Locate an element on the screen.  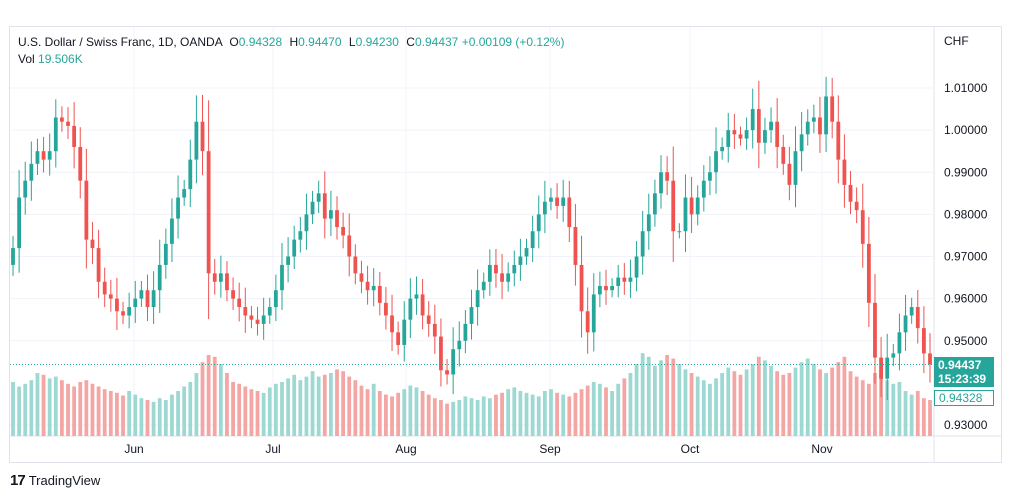
volume-label: Vol is located at coordinates (26, 59).